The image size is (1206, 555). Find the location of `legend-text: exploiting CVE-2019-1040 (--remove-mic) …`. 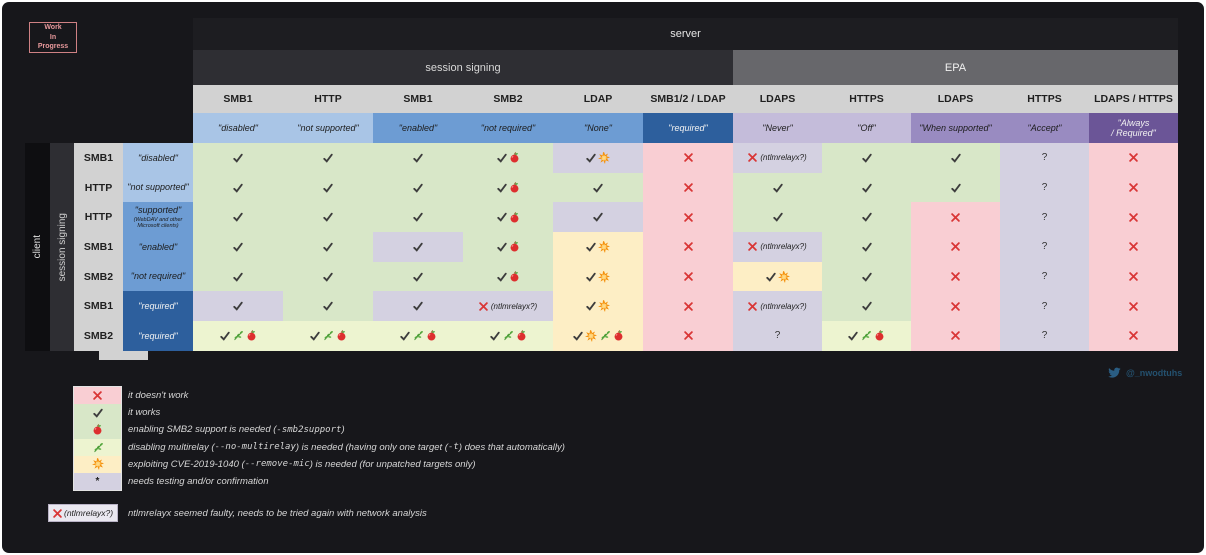

legend-text: exploiting CVE-2019-1040 (--remove-mic) … is located at coordinates (346, 464).